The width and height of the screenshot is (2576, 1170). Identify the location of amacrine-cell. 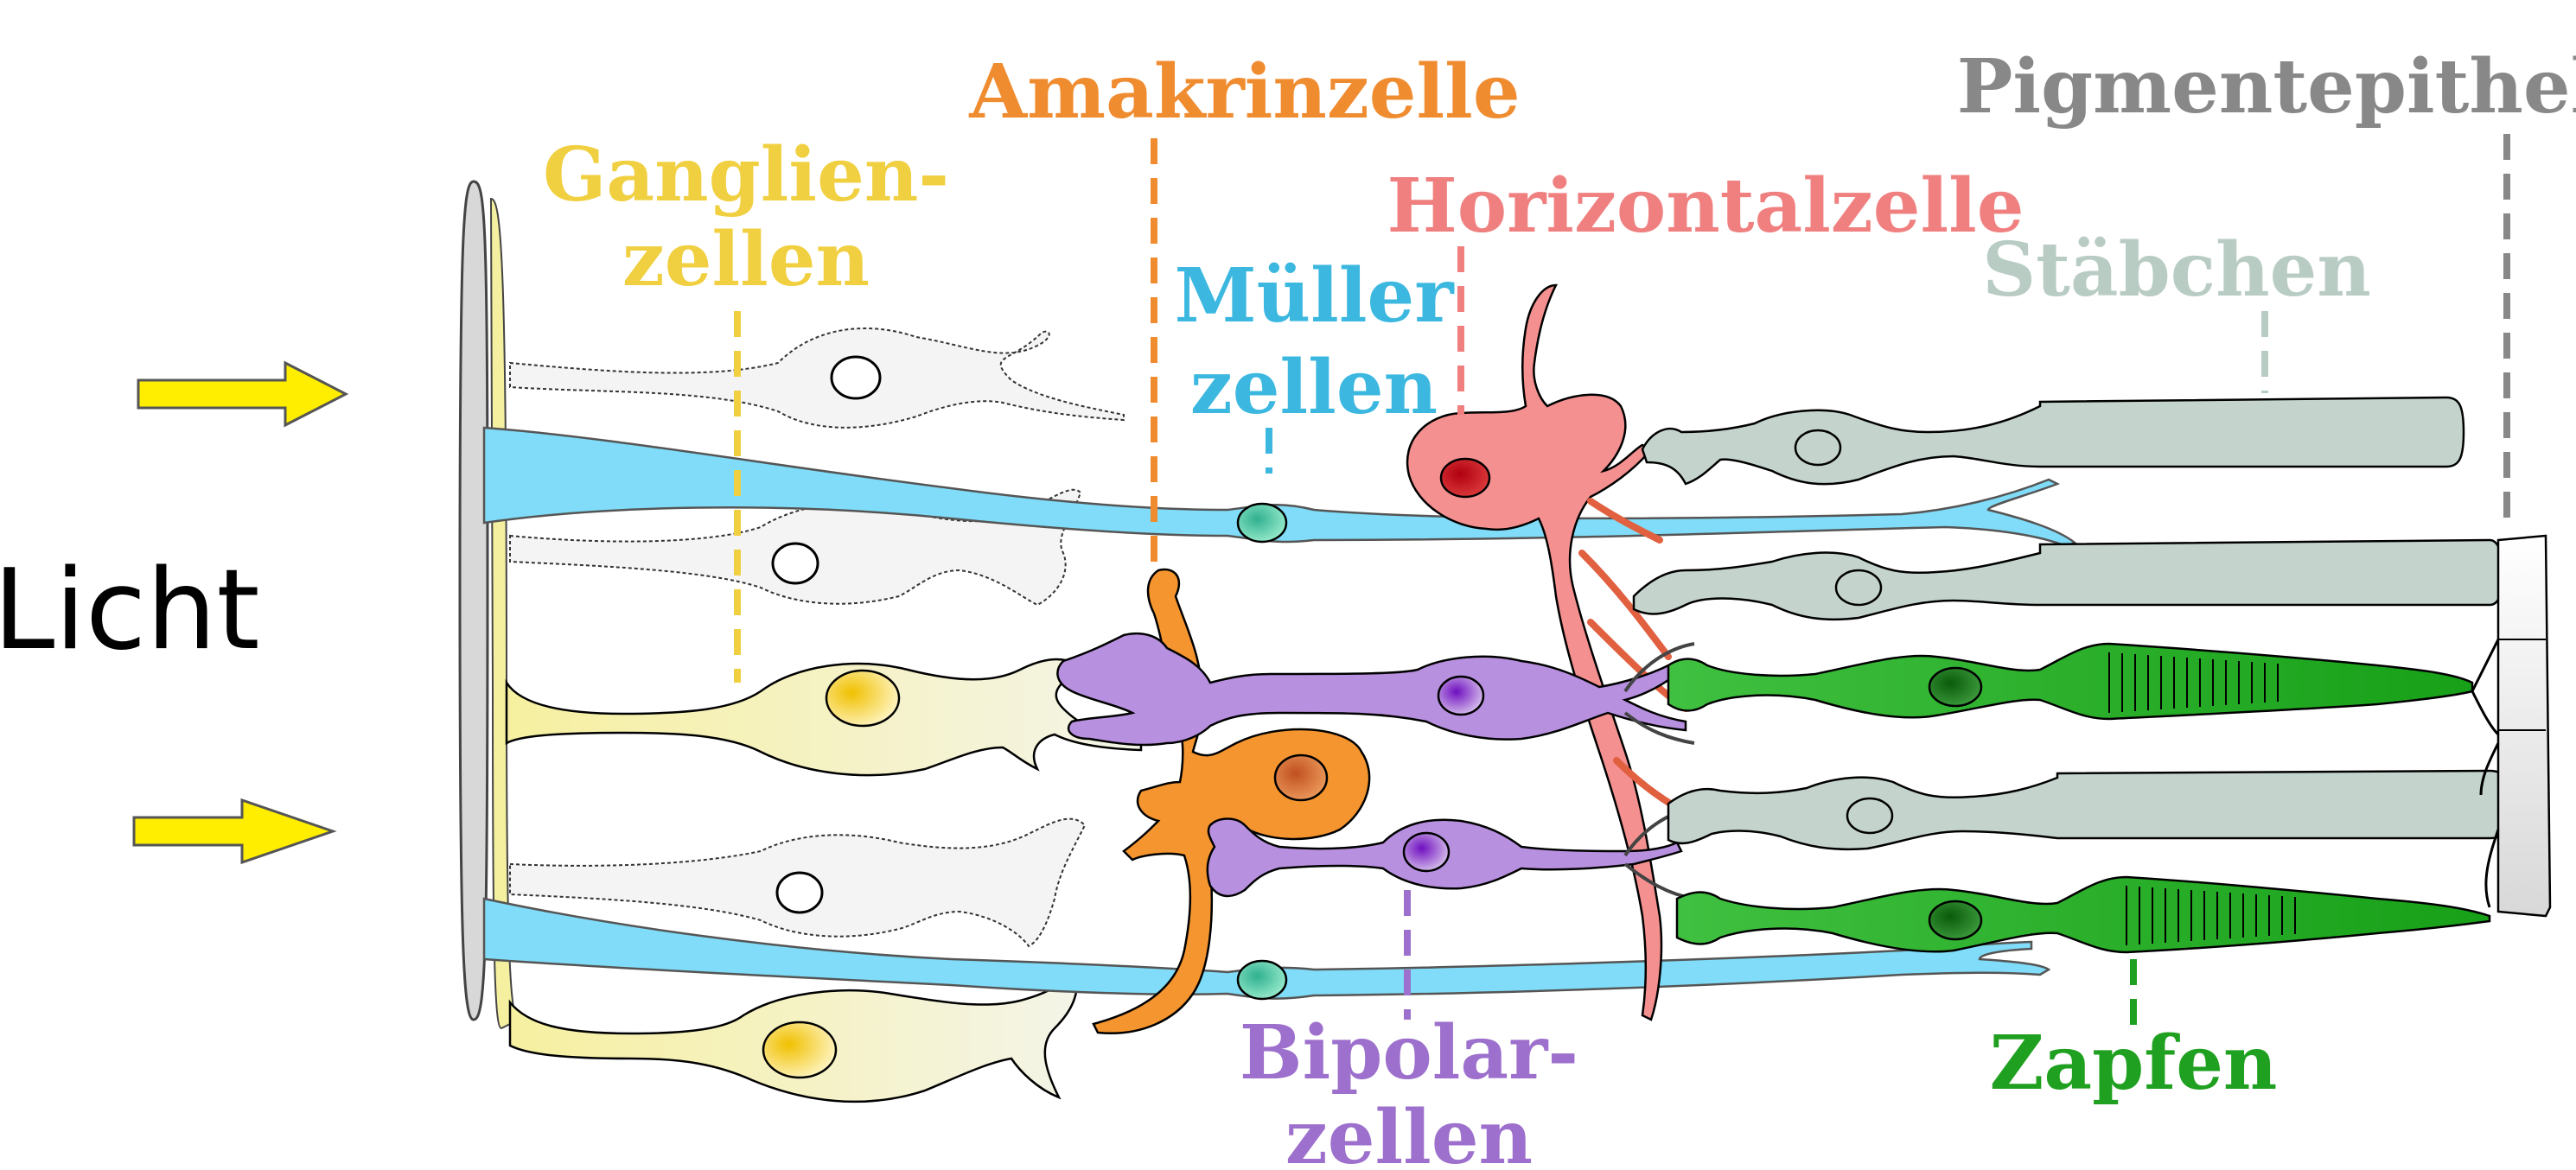
(1231, 801).